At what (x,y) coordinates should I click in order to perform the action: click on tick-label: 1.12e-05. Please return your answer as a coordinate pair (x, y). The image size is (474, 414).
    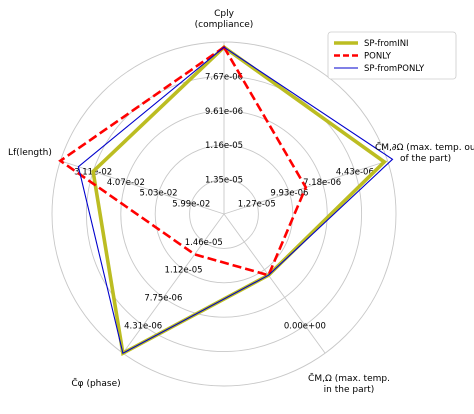
    Looking at the image, I should click on (184, 271).